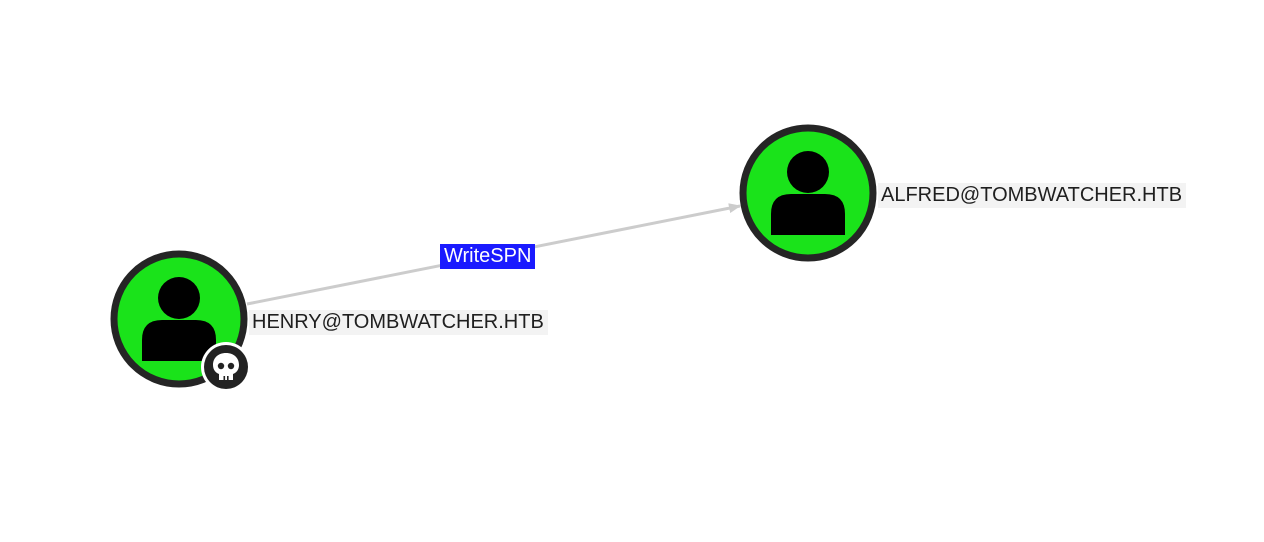 This screenshot has height=542, width=1264. What do you see at coordinates (1032, 195) in the screenshot?
I see `node-label-alfred: ALFRED@TOMBWATCHER.HTB` at bounding box center [1032, 195].